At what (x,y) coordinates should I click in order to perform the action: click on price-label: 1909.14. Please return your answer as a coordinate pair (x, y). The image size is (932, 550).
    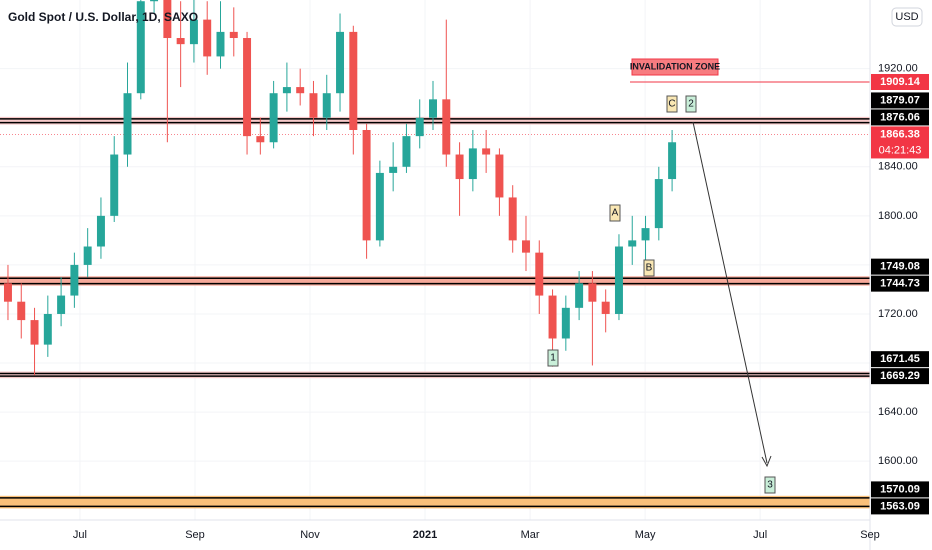
    Looking at the image, I should click on (900, 82).